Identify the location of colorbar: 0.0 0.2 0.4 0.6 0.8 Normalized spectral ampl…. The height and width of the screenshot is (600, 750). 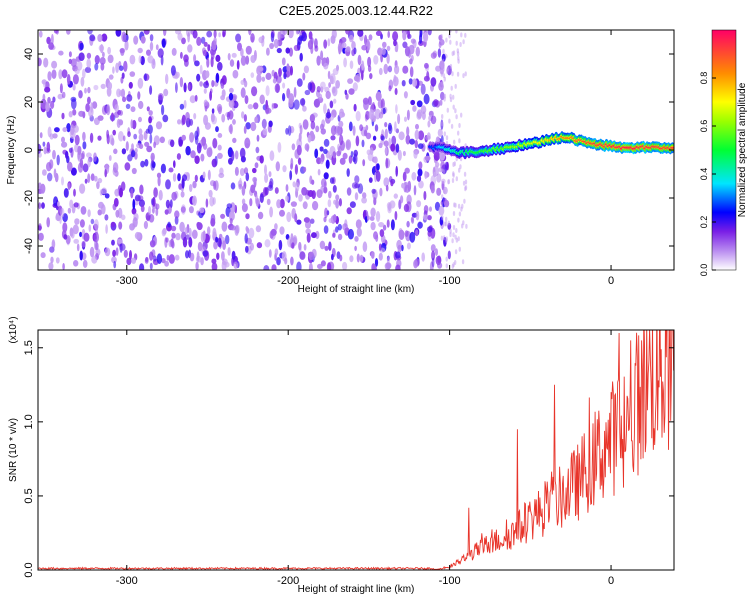
(723, 152).